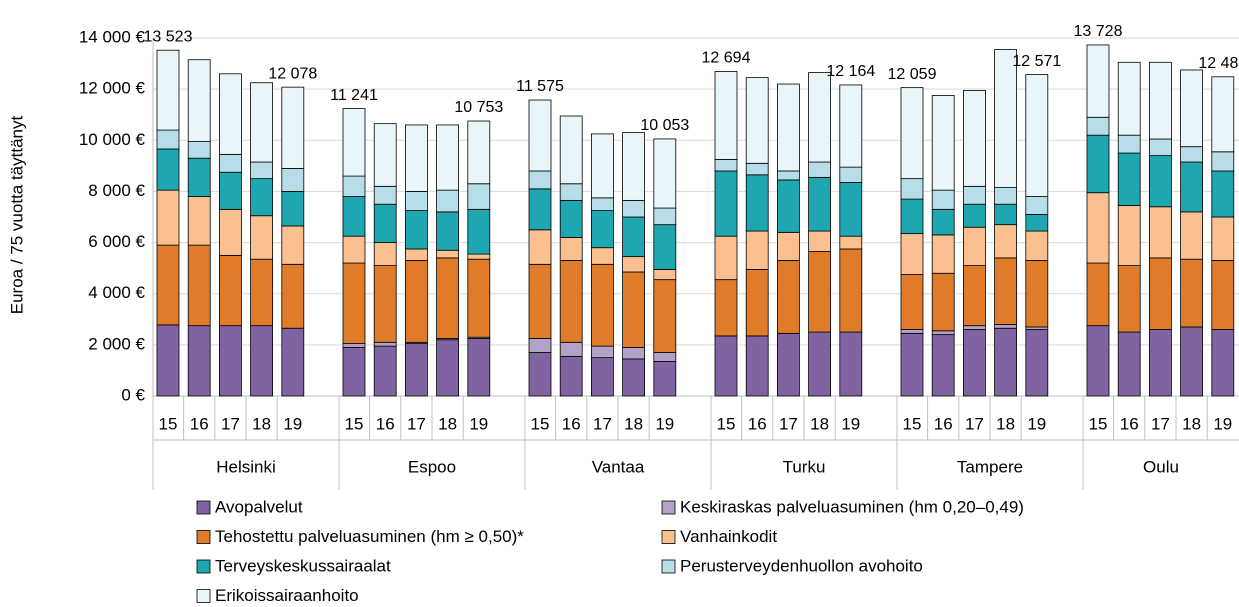 The height and width of the screenshot is (607, 1239). I want to click on legend-label: Perusterveydenhuollon avohoito, so click(801, 565).